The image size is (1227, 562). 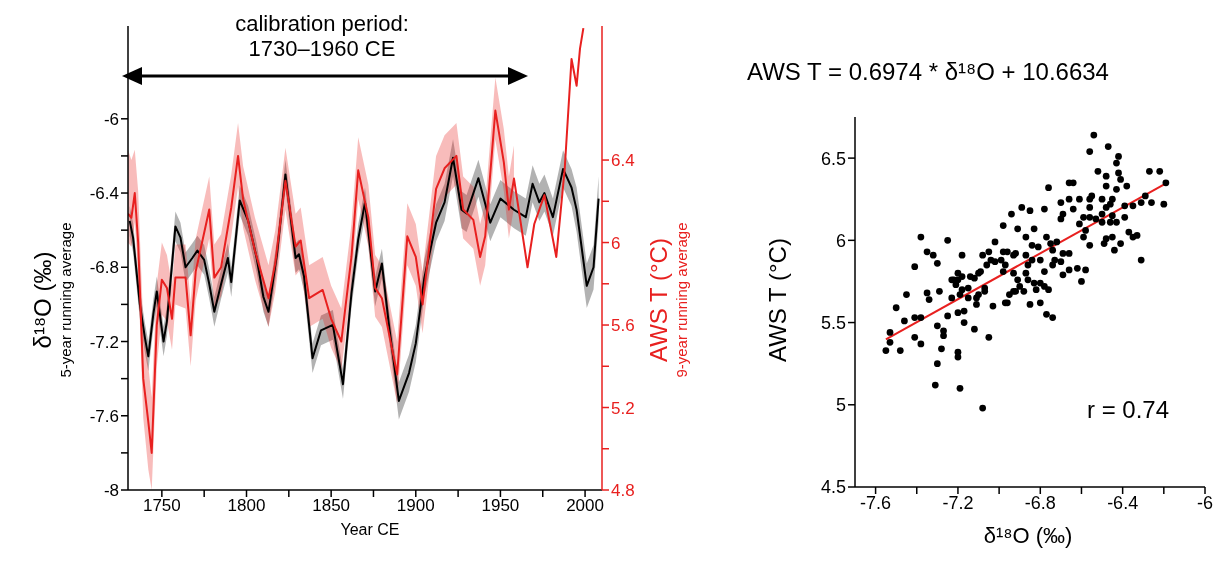 I want to click on y-axis-title: δ¹⁸O (‰) 5-year running average, so click(x=51, y=300).